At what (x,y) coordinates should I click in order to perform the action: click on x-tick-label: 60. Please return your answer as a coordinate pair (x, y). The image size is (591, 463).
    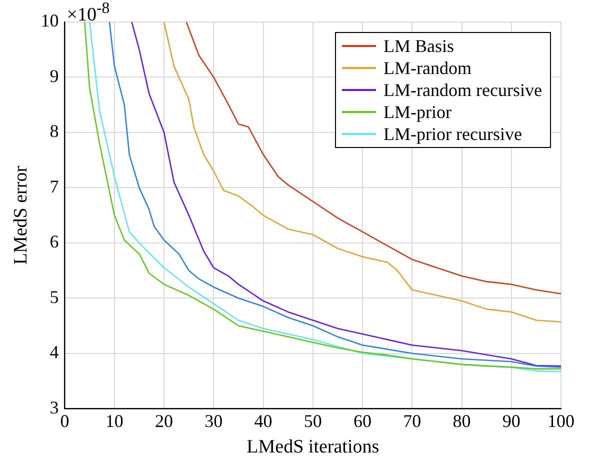
    Looking at the image, I should click on (363, 421).